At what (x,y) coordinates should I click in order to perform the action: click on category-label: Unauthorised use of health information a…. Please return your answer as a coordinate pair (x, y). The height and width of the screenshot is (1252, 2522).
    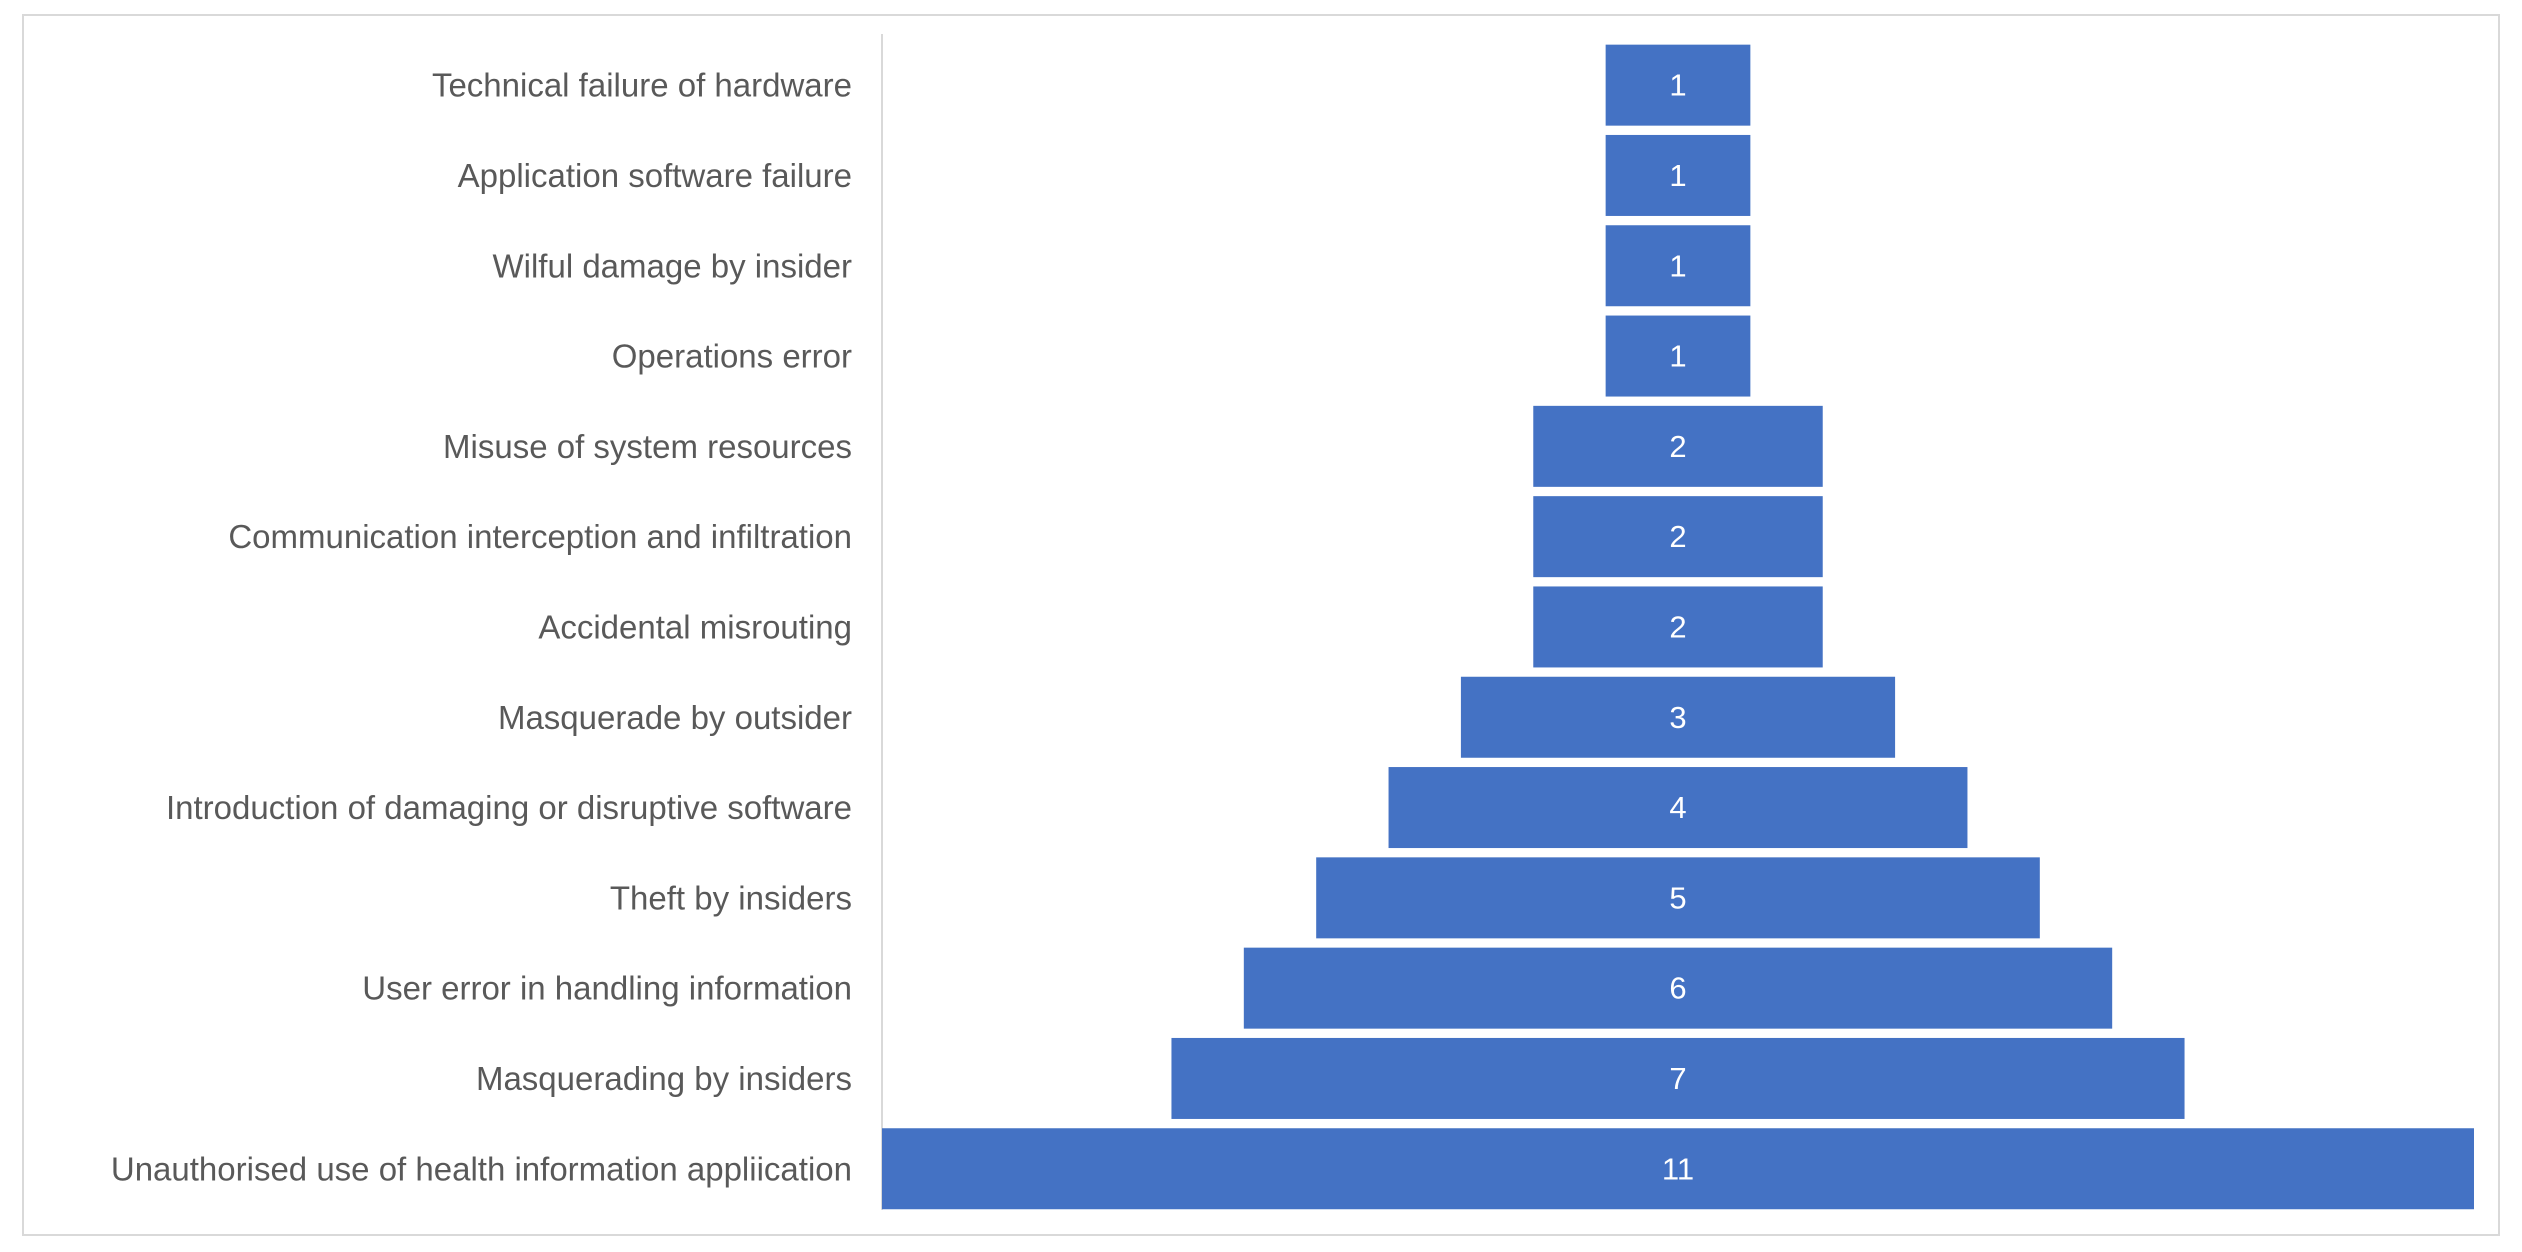
    Looking at the image, I should click on (481, 1168).